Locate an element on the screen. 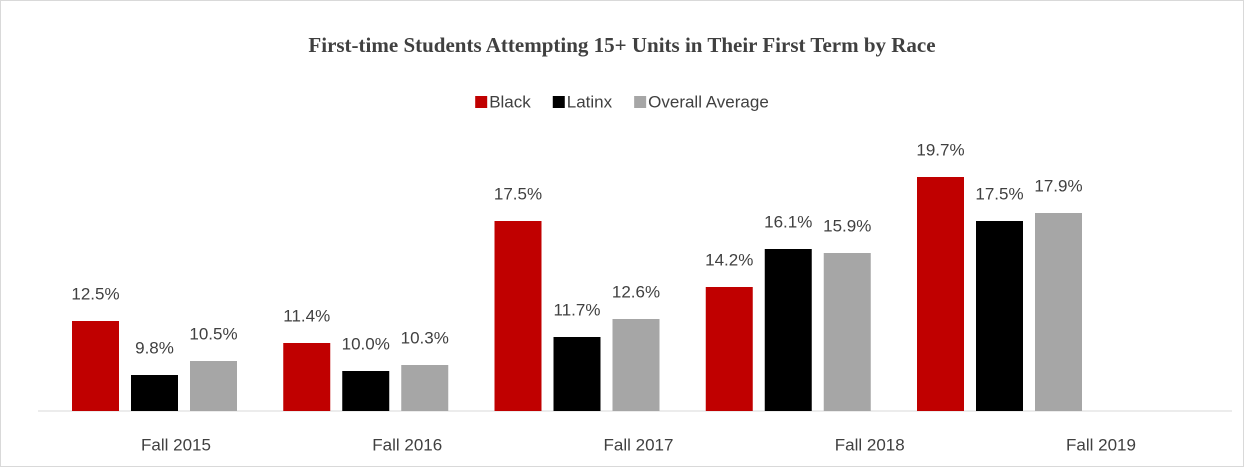 This screenshot has width=1244, height=467. data-label: 16.1% is located at coordinates (788, 221).